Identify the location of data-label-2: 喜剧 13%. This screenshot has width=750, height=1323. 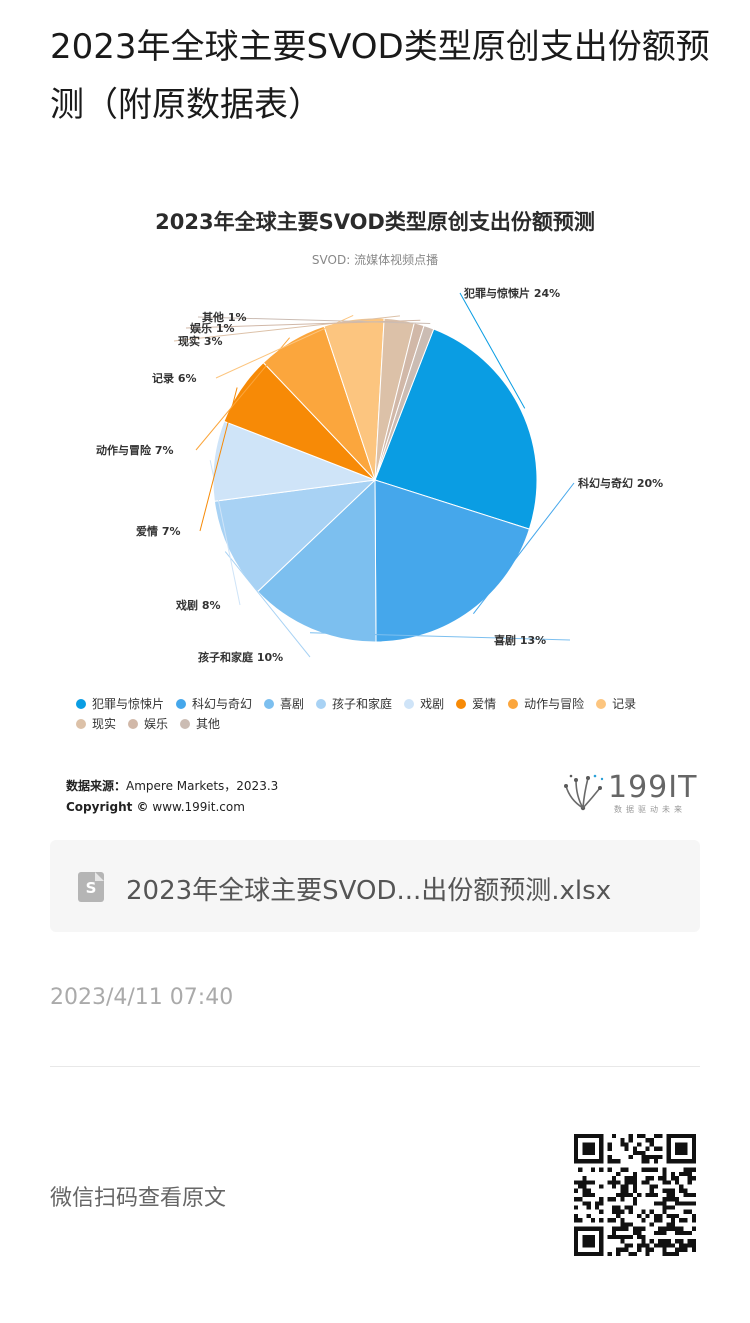
(520, 640).